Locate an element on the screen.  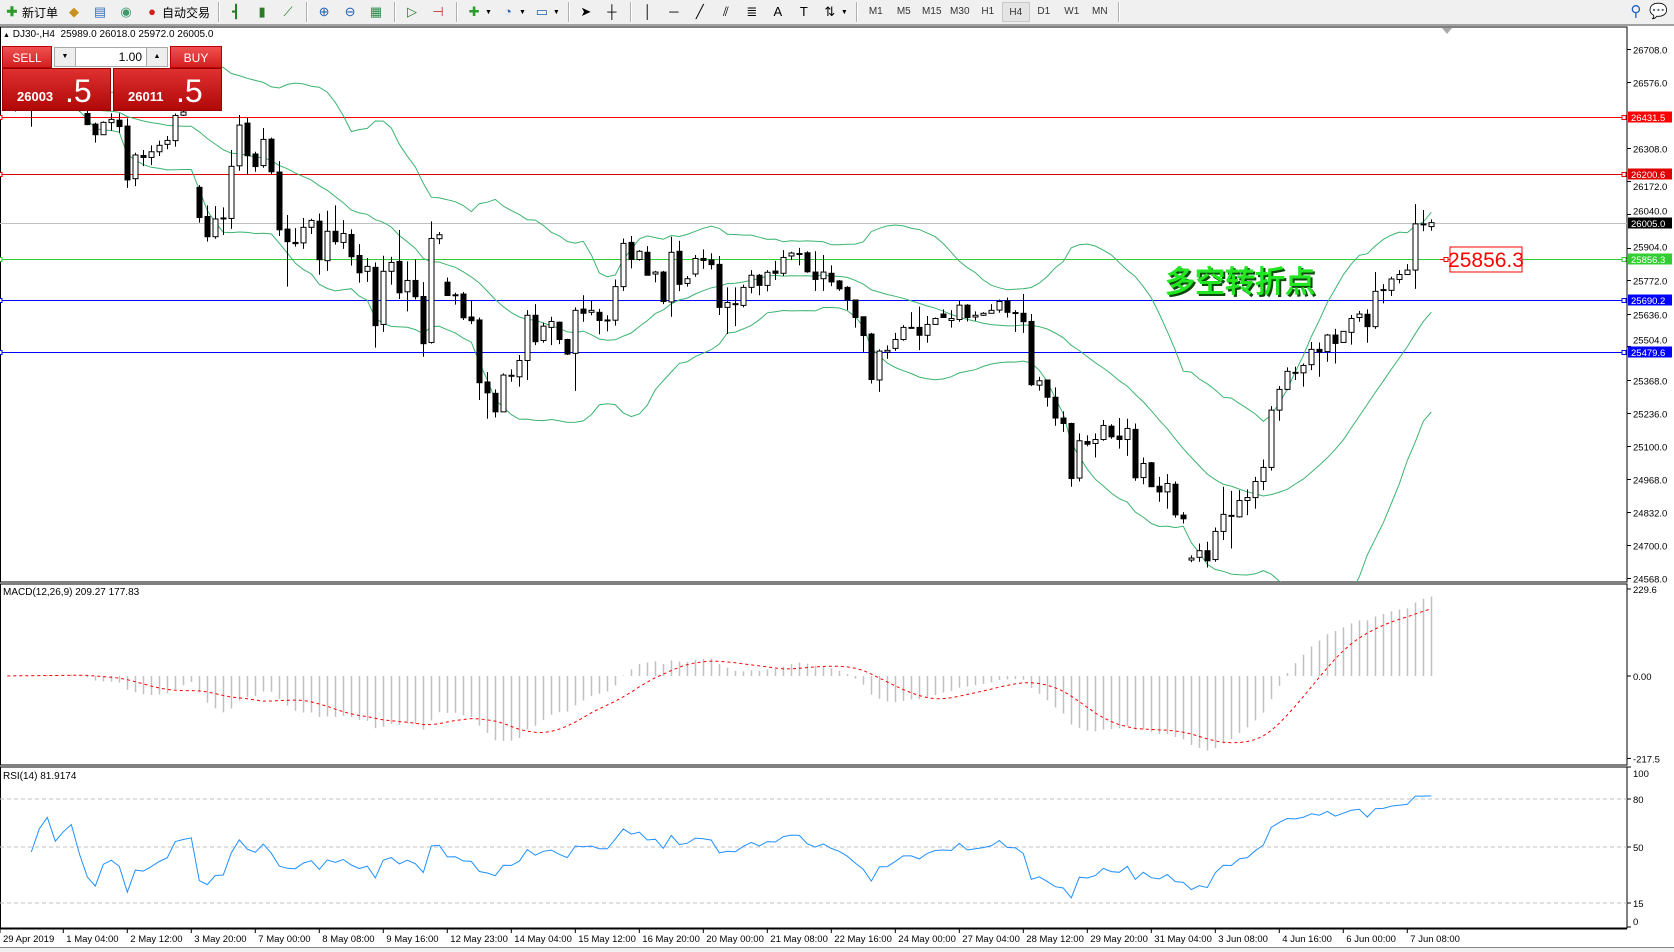
candlestick-chart-button: ▮ is located at coordinates (263, 12).